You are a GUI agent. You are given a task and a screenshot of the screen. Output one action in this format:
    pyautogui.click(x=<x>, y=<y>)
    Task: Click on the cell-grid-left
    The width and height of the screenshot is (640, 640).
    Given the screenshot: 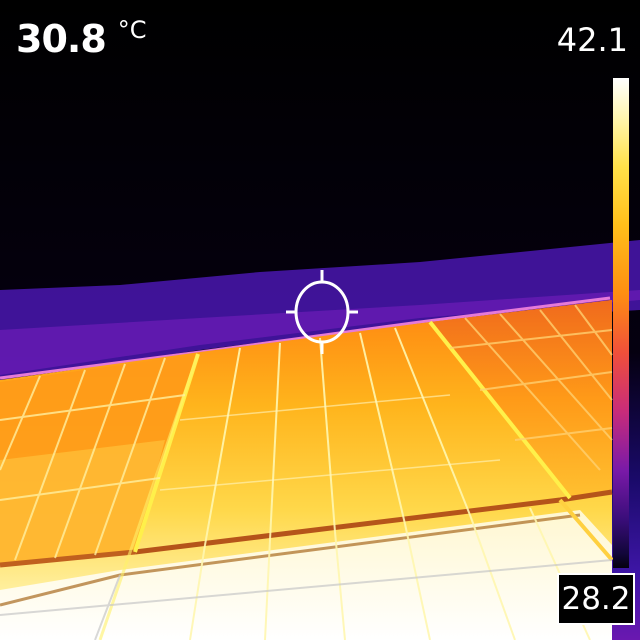 What is the action you would take?
    pyautogui.click(x=93, y=459)
    